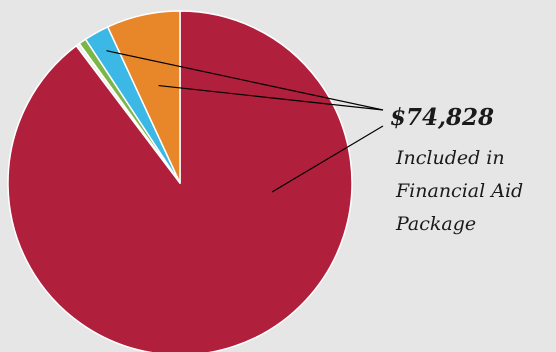  What do you see at coordinates (435, 224) in the screenshot?
I see `callout-line-2: Package` at bounding box center [435, 224].